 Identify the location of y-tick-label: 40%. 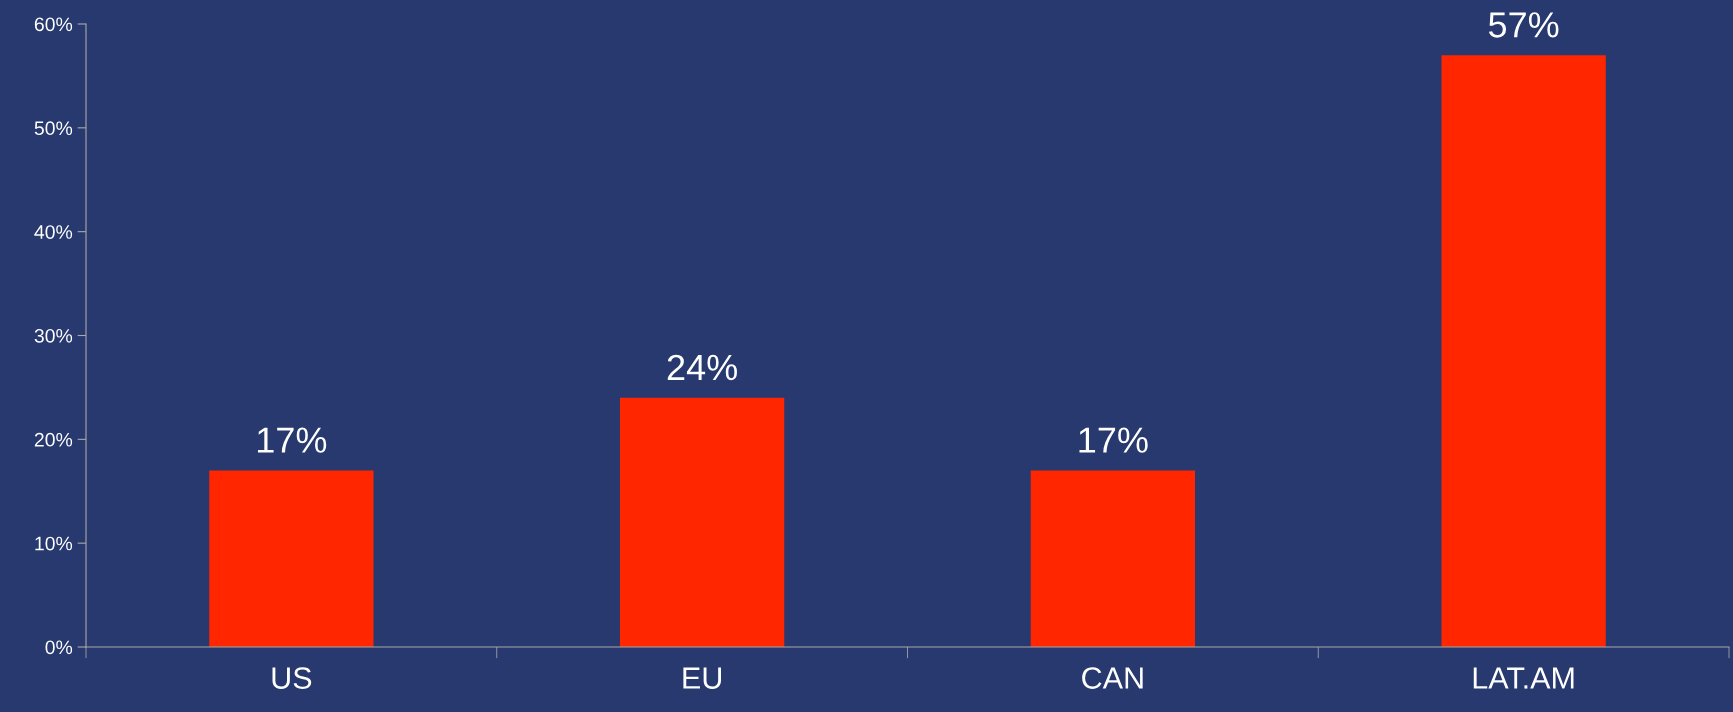
(53, 232).